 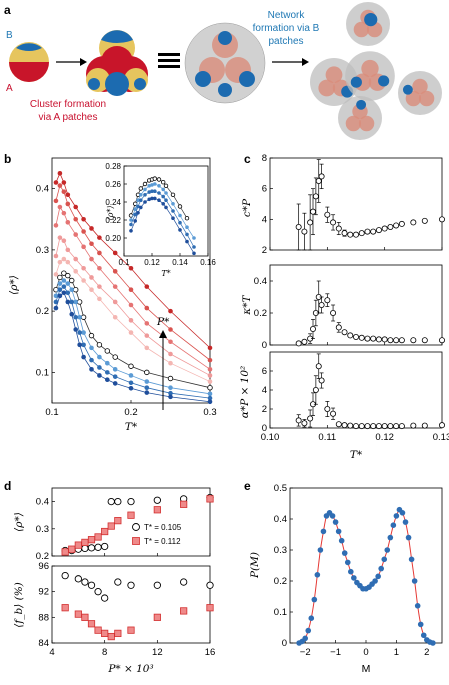 I want to click on panel-c2-frame, so click(x=356, y=305).